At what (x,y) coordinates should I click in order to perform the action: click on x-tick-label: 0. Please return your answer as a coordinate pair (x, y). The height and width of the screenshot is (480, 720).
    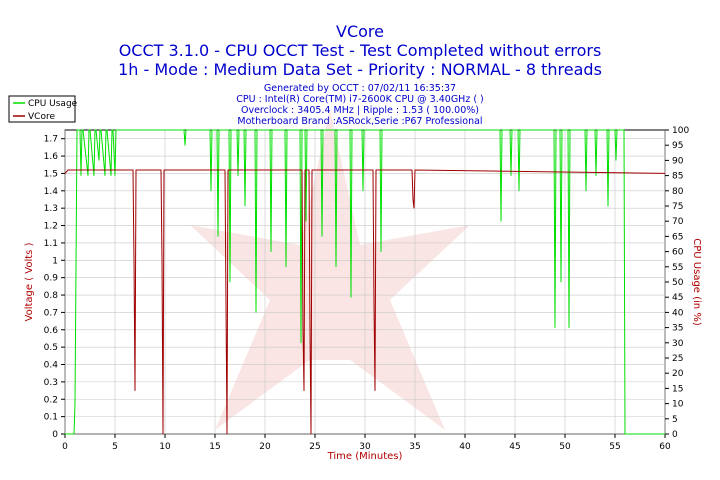
    Looking at the image, I should click on (65, 447).